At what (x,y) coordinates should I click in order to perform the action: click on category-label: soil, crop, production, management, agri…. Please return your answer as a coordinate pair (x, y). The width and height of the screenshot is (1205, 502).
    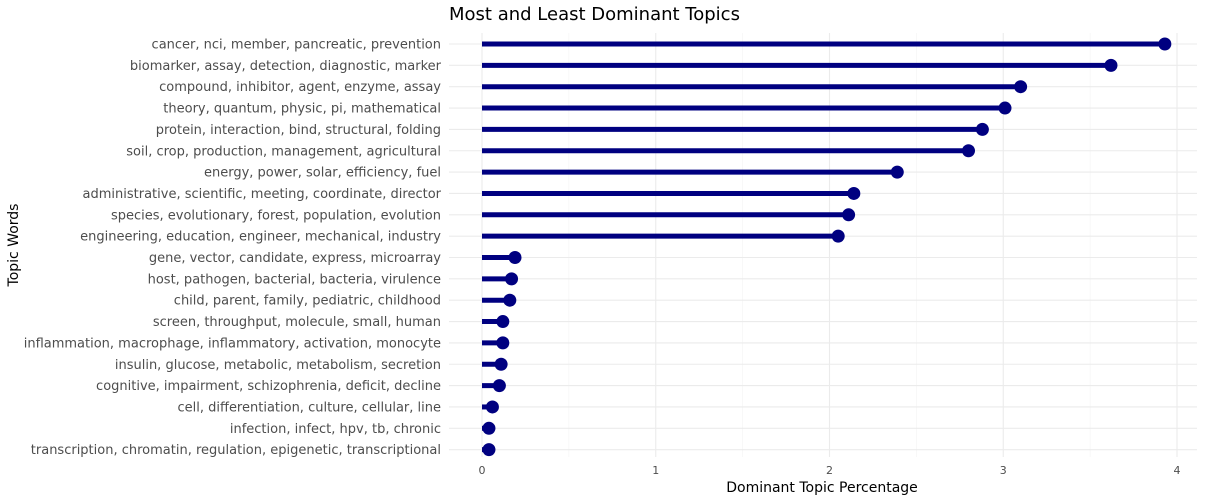
    Looking at the image, I should click on (283, 151).